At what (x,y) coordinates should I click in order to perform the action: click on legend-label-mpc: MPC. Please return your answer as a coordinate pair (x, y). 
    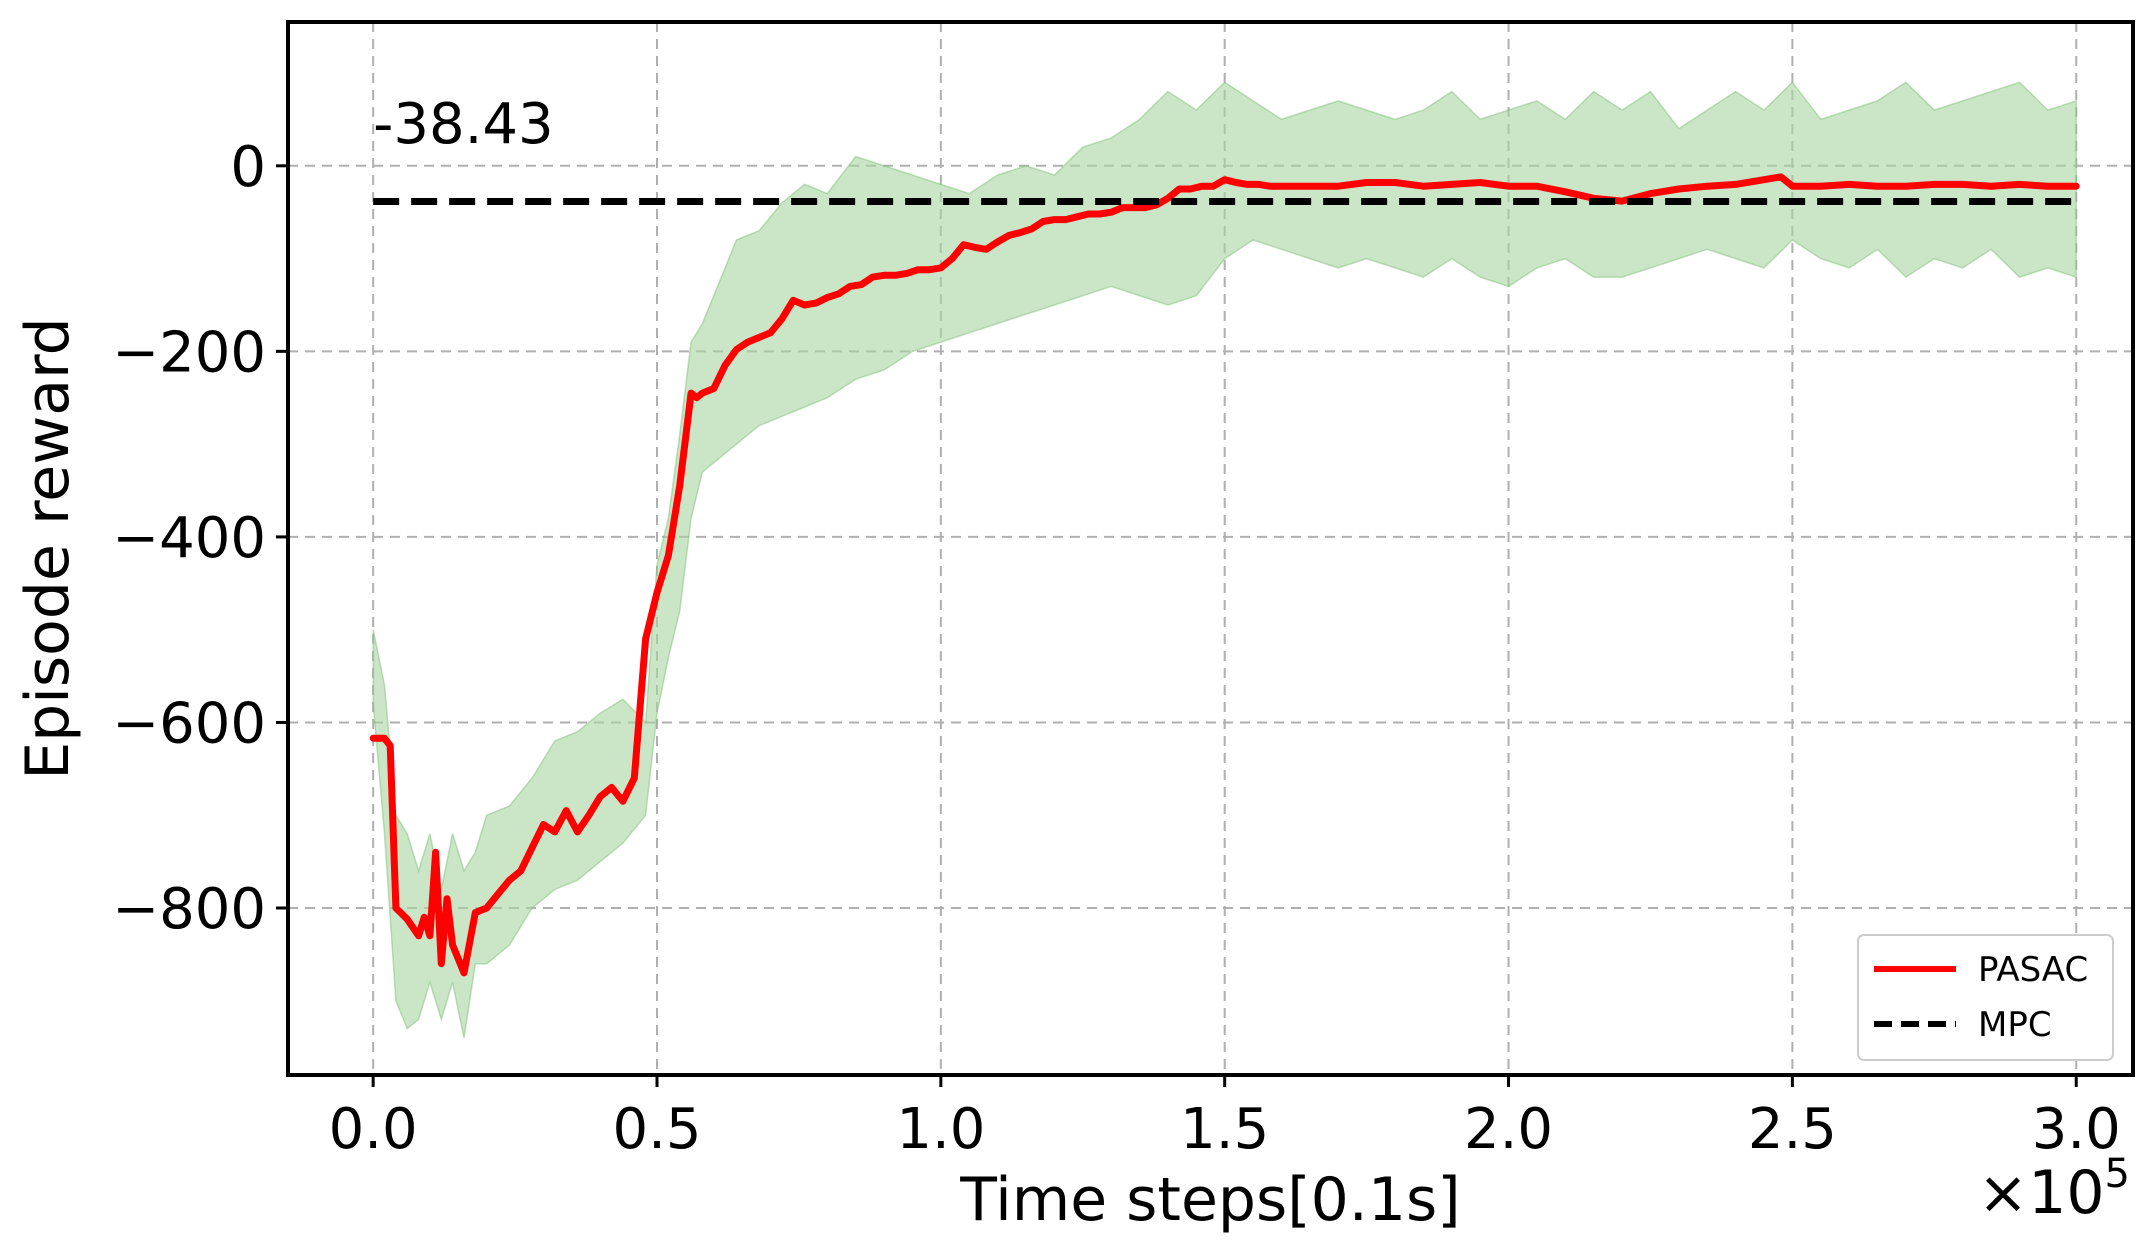
    Looking at the image, I should click on (2015, 1025).